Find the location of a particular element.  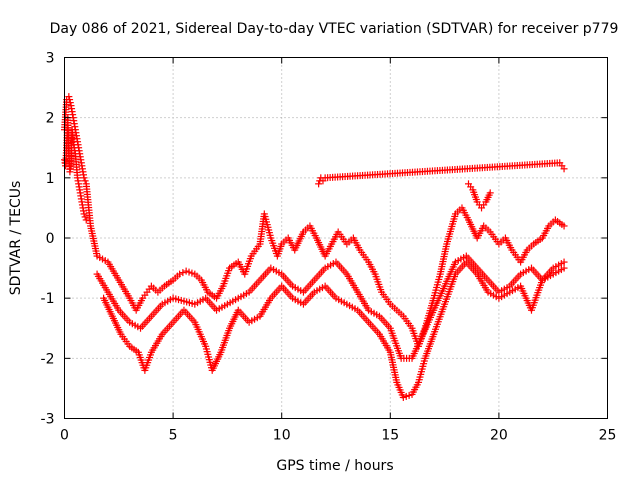

arc-near-19h-point is located at coordinates (490, 193).